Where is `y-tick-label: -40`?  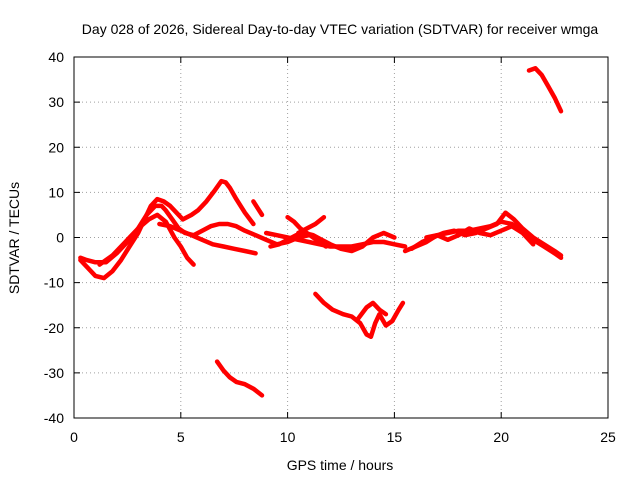 y-tick-label: -40 is located at coordinates (54, 418).